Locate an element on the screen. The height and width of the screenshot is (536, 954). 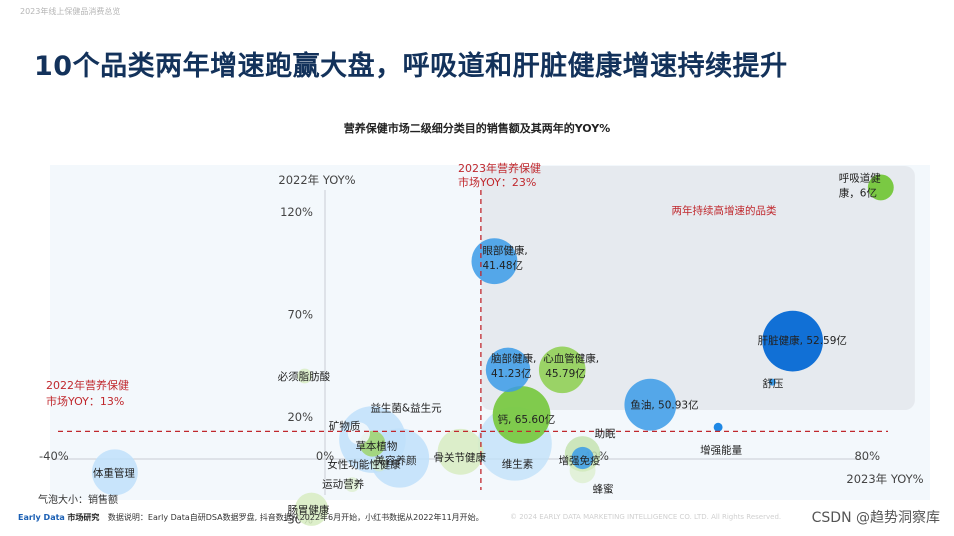
page-title: 10个品类两年增速跑赢大盘，呼吸道和肝脏健康增速持续提升 is located at coordinates (411, 66).